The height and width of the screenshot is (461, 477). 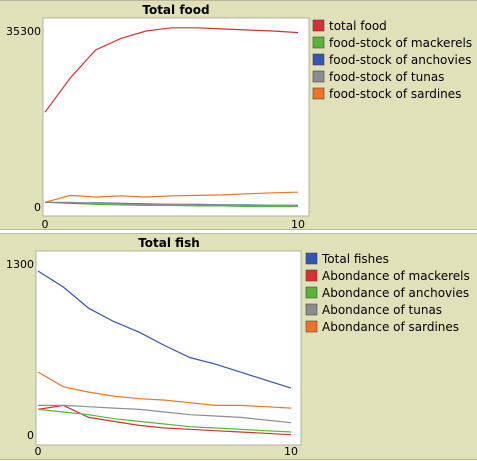 I want to click on legend-swatch-food-stock-of-mackerels, so click(x=318, y=42).